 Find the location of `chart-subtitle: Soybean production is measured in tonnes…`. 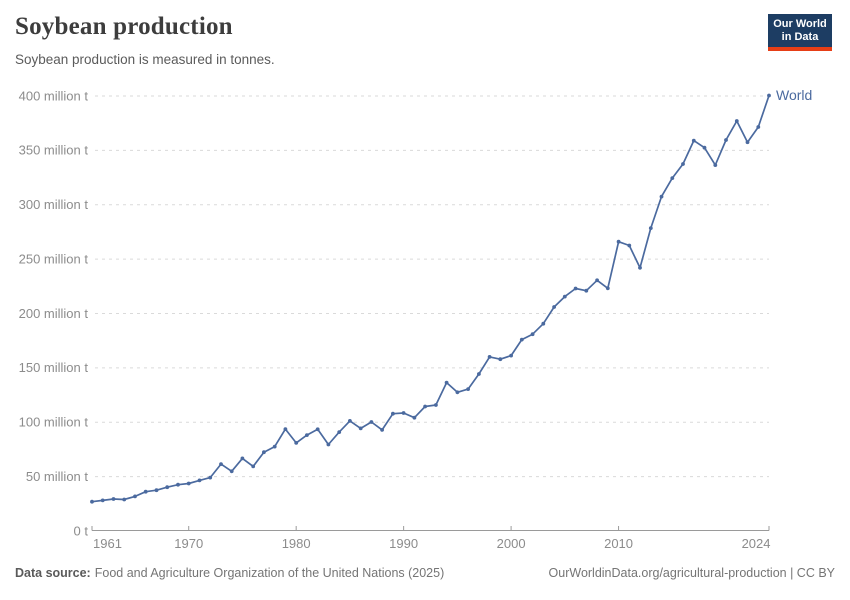

chart-subtitle: Soybean production is measured in tonnes… is located at coordinates (145, 59).